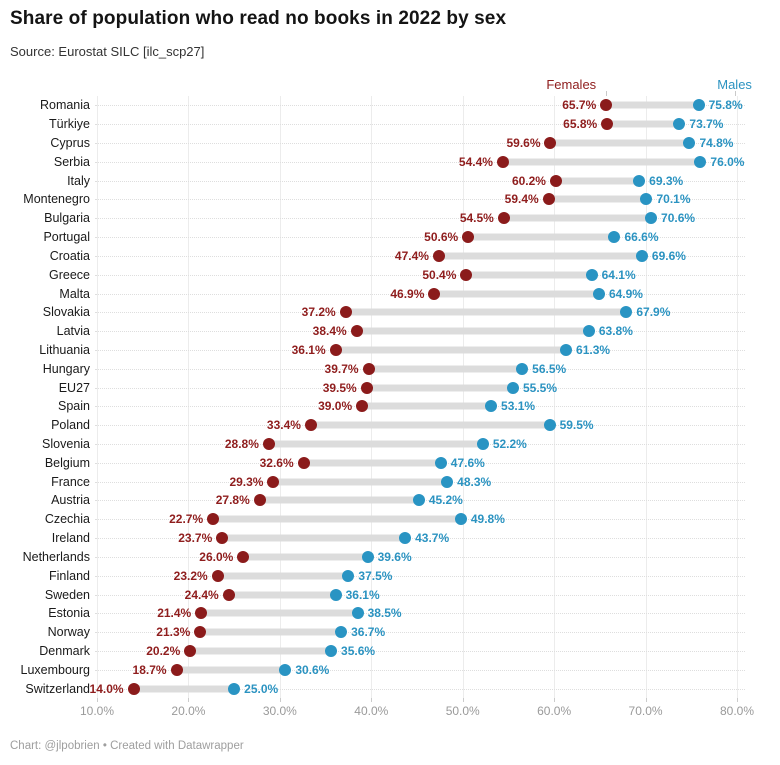 The height and width of the screenshot is (765, 780). What do you see at coordinates (607, 93) in the screenshot?
I see `legend-females-tick` at bounding box center [607, 93].